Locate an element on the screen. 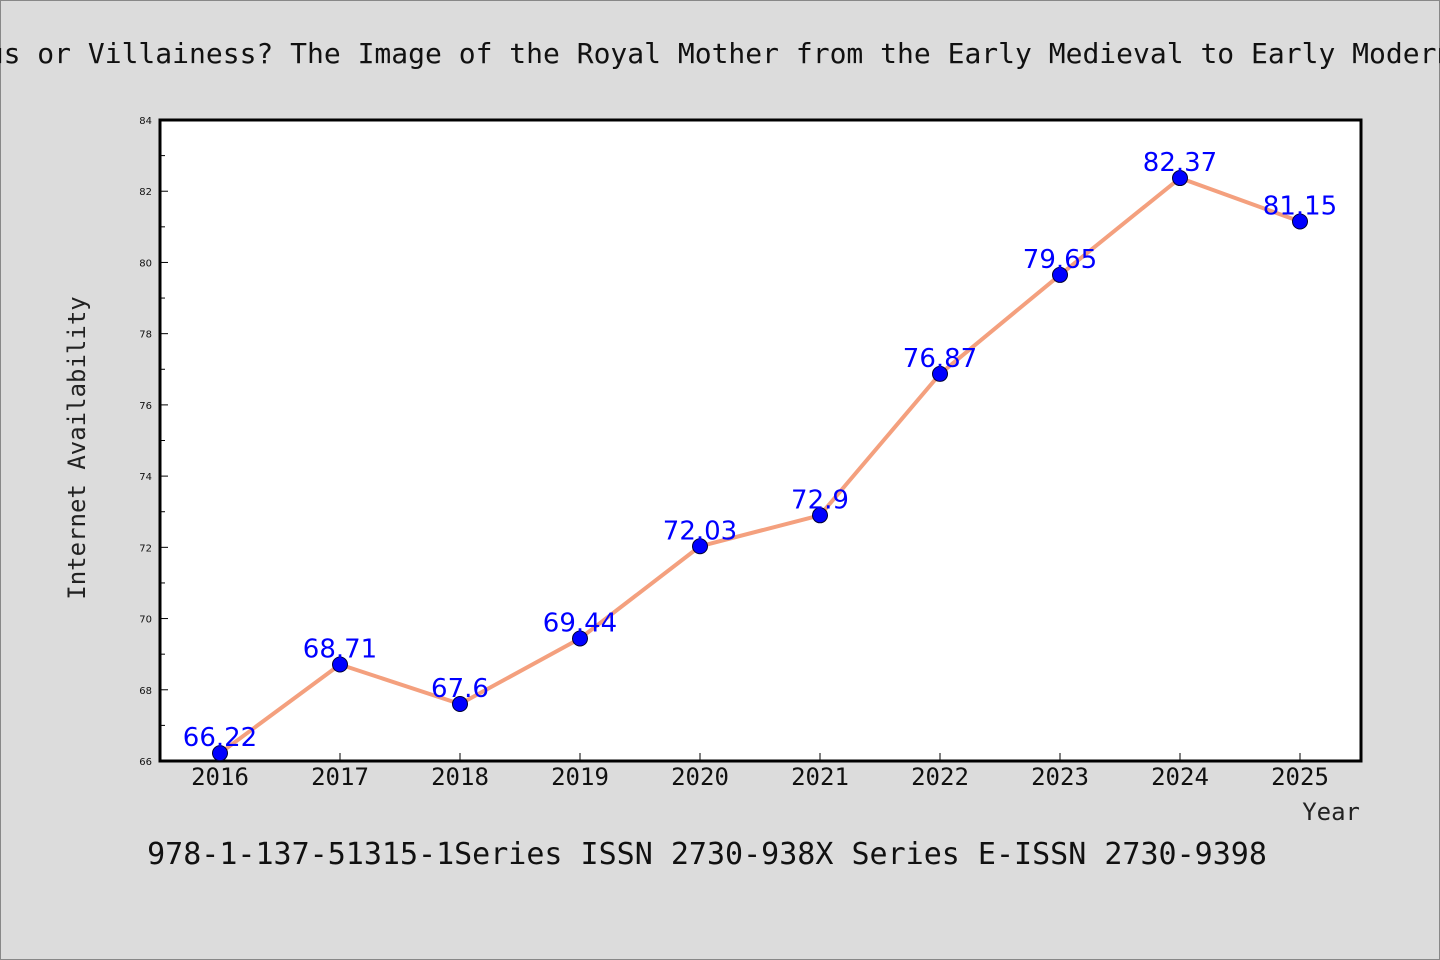  x-tick-label: 2024 is located at coordinates (1180, 777).